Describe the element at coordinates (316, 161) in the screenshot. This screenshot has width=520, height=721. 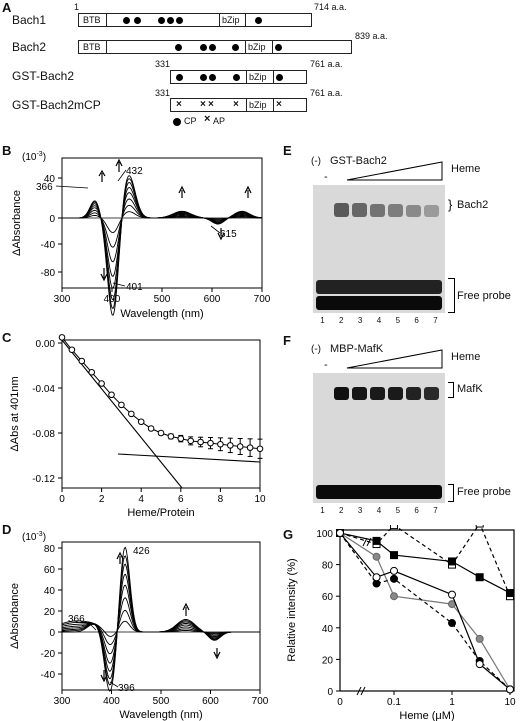
I see `panel-e-neg-label: (-)` at that location.